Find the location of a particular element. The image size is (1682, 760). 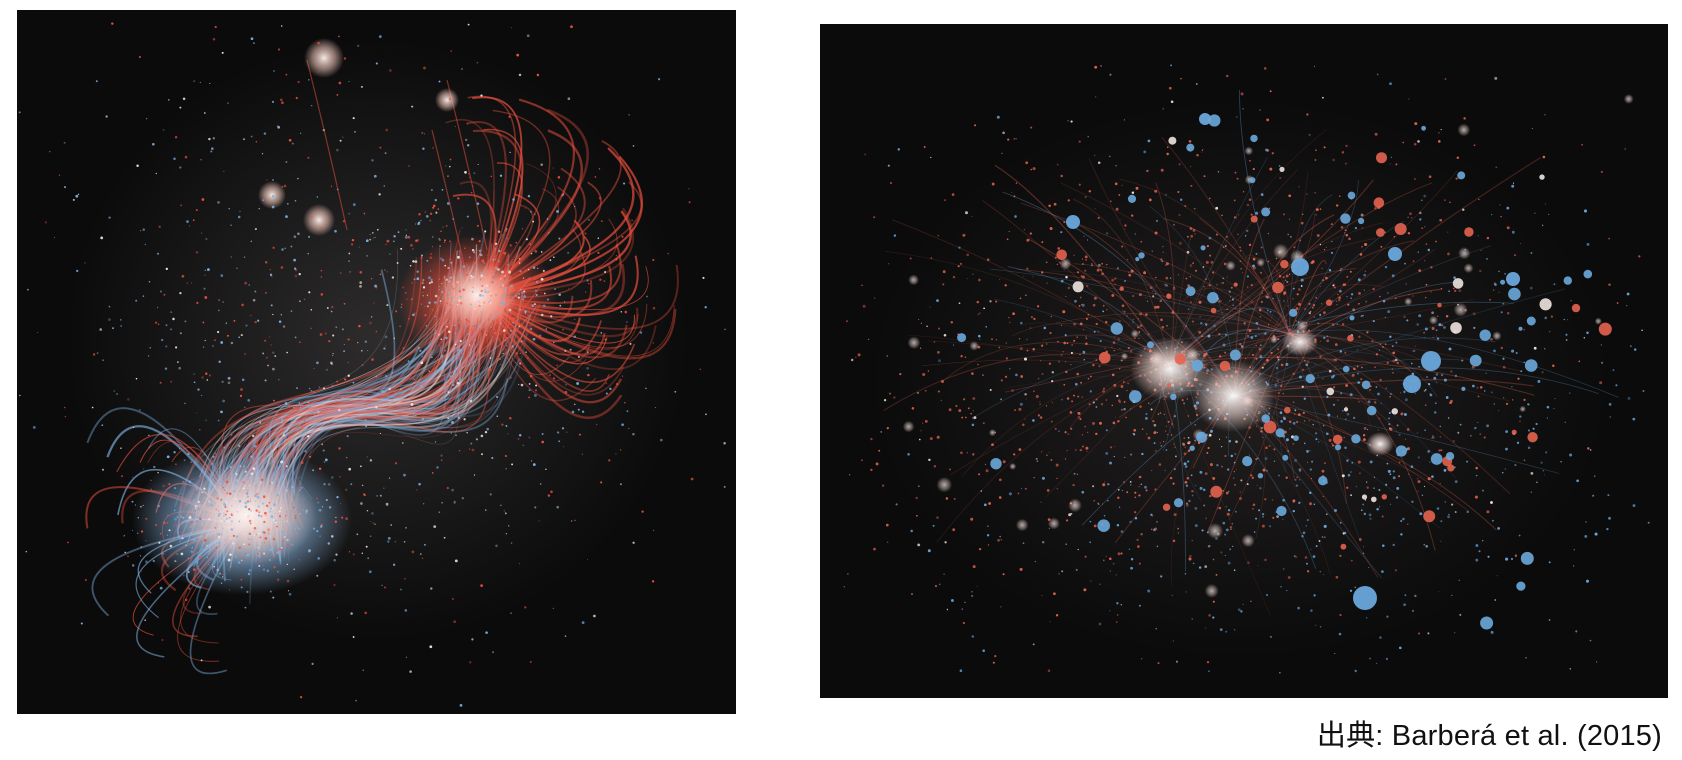

figure-caption: 出典: Barberá et al. (2015) is located at coordinates (1489, 736).